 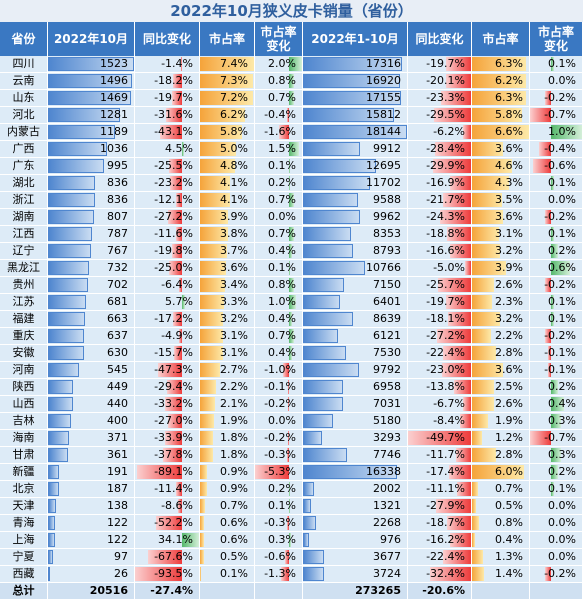 What do you see at coordinates (445, 556) in the screenshot?
I see `cell-text: -22.4%` at bounding box center [445, 556].